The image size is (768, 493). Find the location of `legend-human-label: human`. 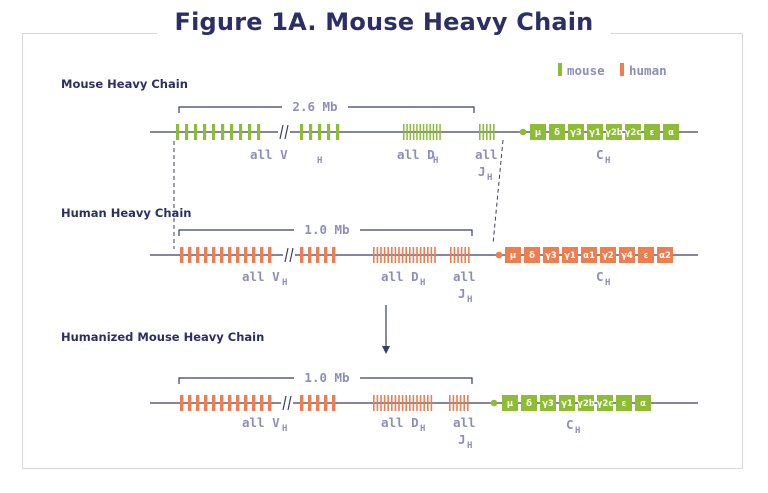

legend-human-label: human is located at coordinates (648, 70).